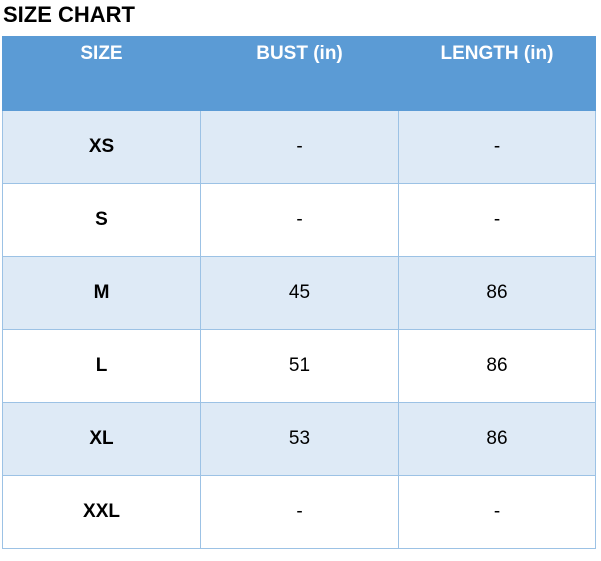  Describe the element at coordinates (497, 73) in the screenshot. I see `column-header-length: LENGTH (in)` at that location.